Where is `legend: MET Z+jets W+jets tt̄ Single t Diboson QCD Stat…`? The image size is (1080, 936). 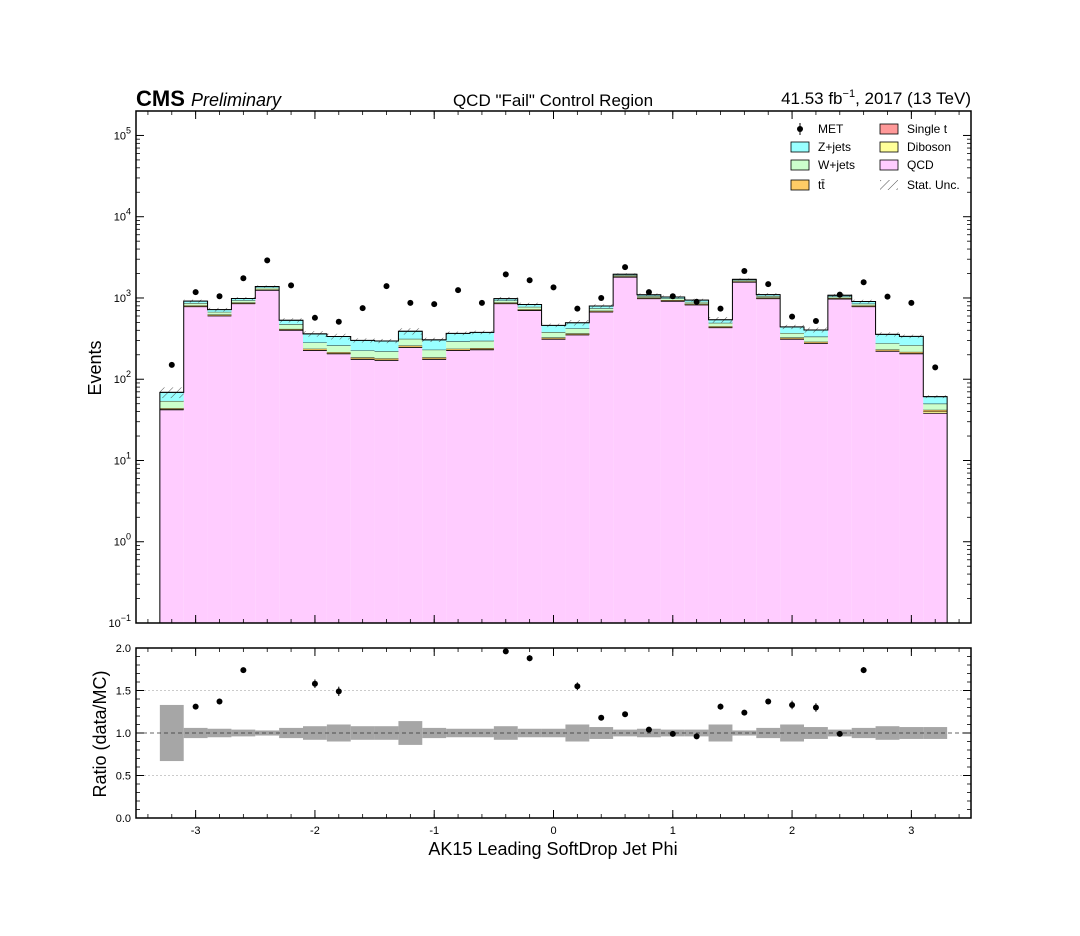 legend: MET Z+jets W+jets tt̄ Single t Diboson QCD Stat… is located at coordinates (875, 157).